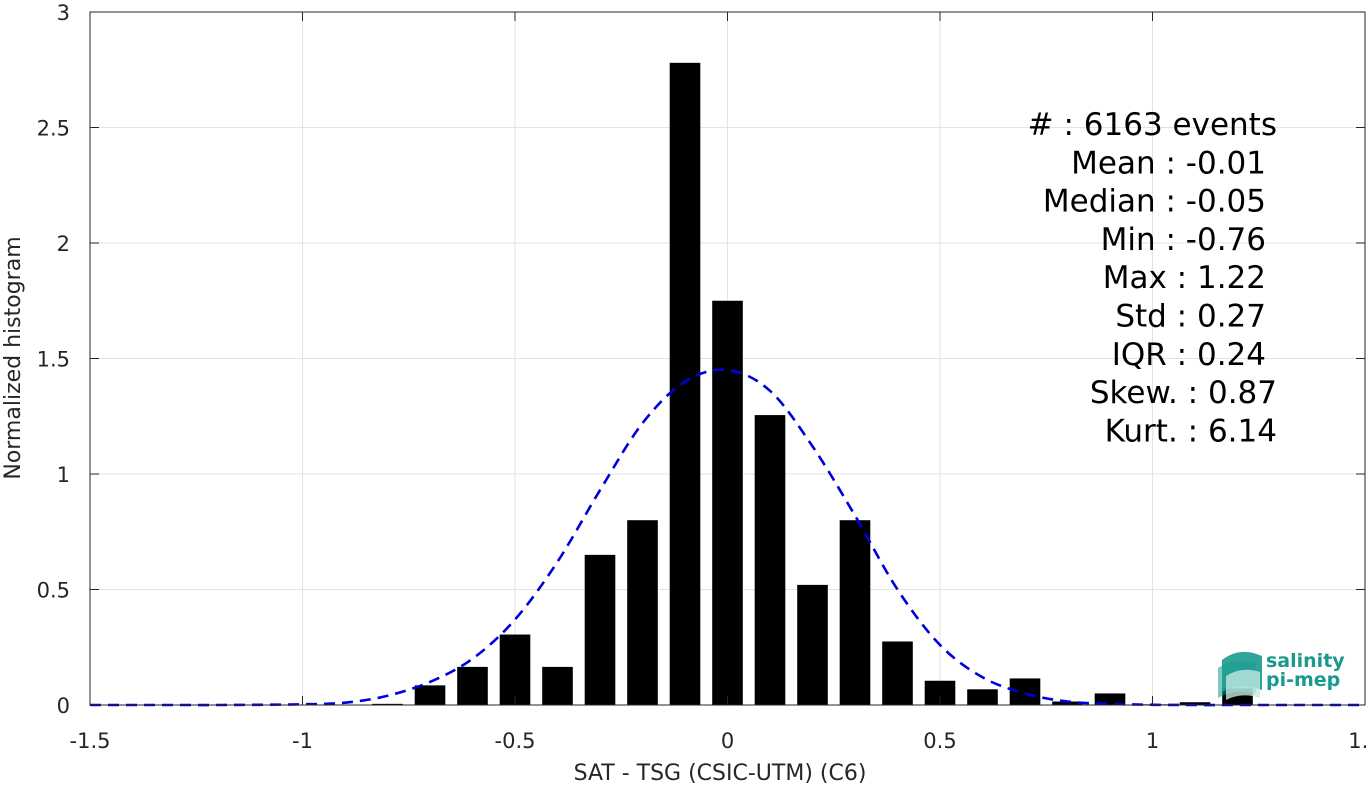 The image size is (1367, 785). I want to click on y-tick-label: 2.5, so click(53, 129).